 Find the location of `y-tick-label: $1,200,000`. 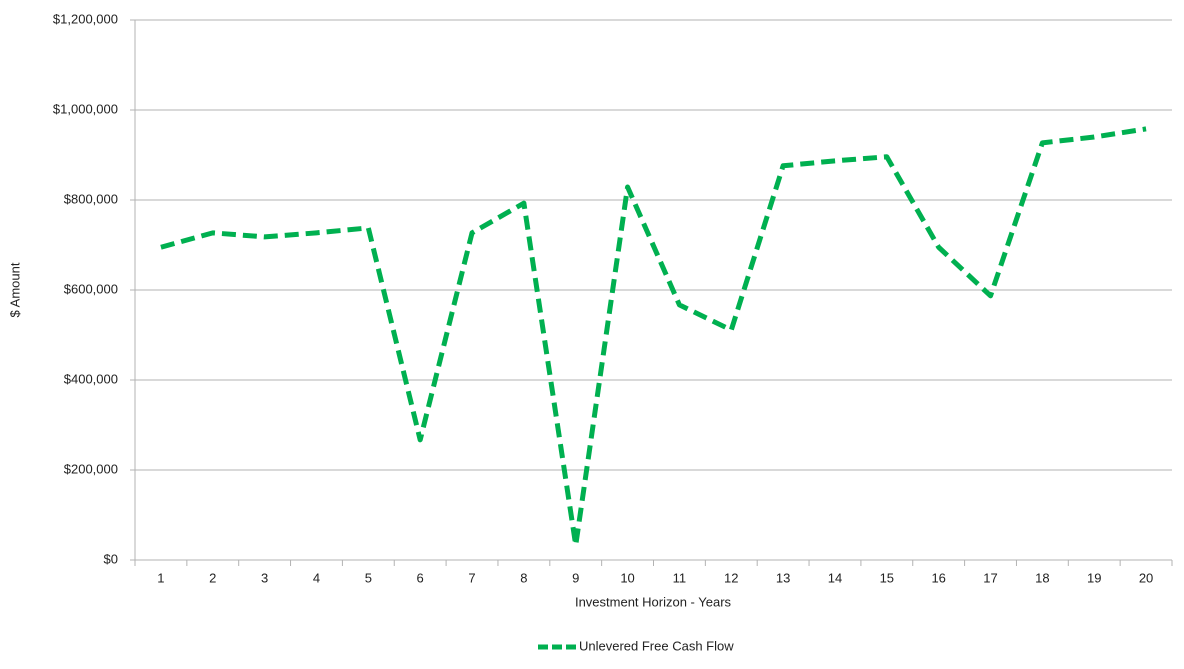

y-tick-label: $1,200,000 is located at coordinates (85, 18).